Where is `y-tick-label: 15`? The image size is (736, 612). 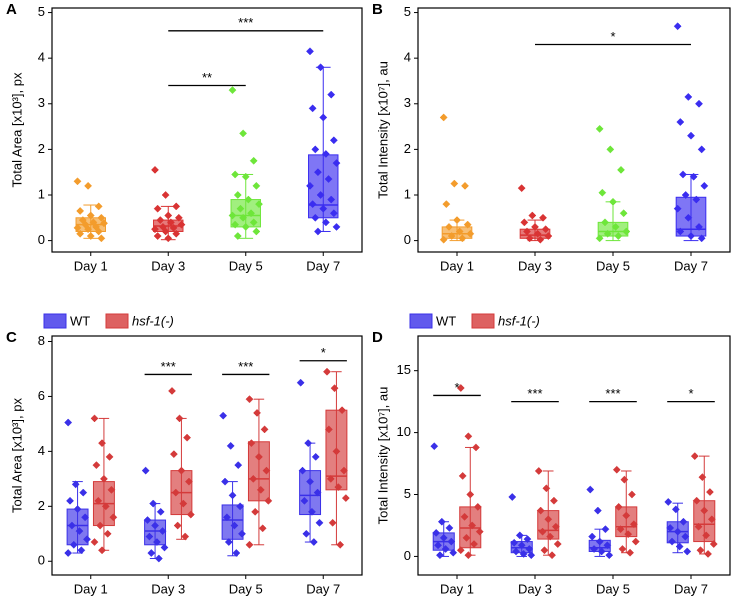 y-tick-label: 15 is located at coordinates (404, 369).